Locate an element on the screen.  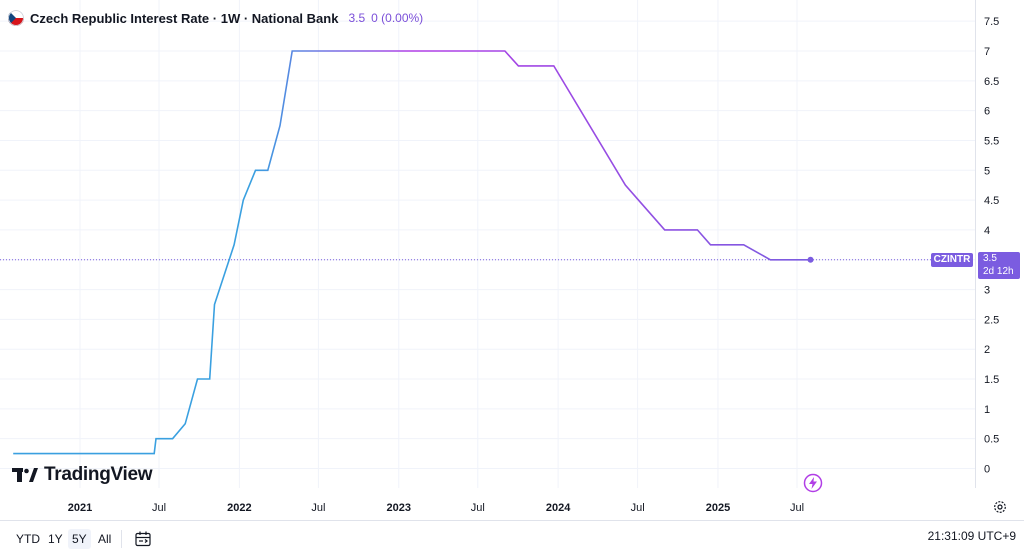
y-tick-label: 5 is located at coordinates (987, 171).